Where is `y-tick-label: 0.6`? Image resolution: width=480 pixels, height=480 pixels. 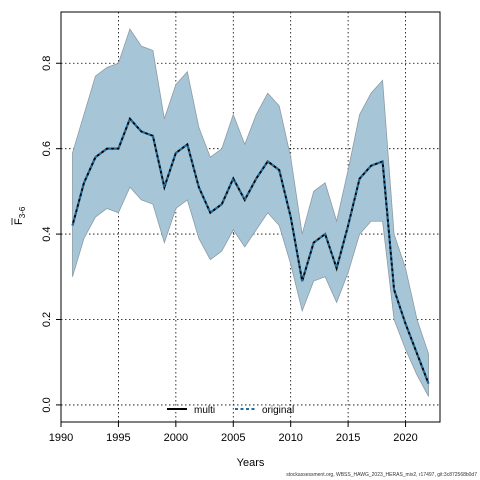
y-tick-label: 0.6 is located at coordinates (47, 148).